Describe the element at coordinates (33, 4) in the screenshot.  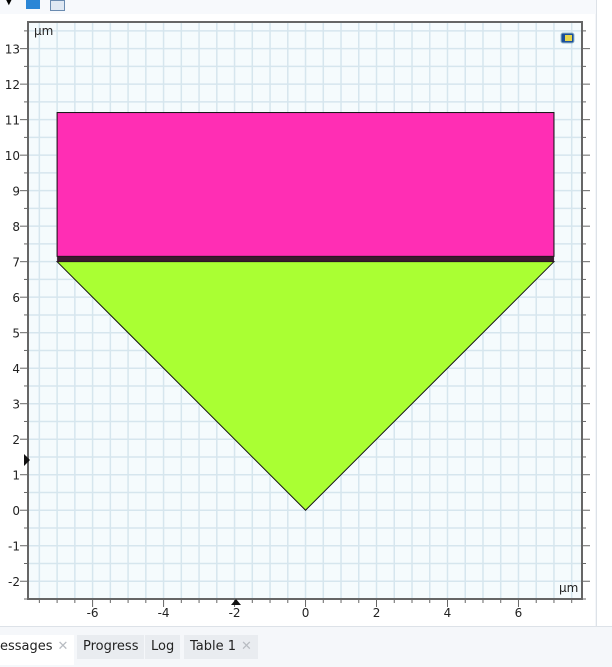
I see `camera-icon` at that location.